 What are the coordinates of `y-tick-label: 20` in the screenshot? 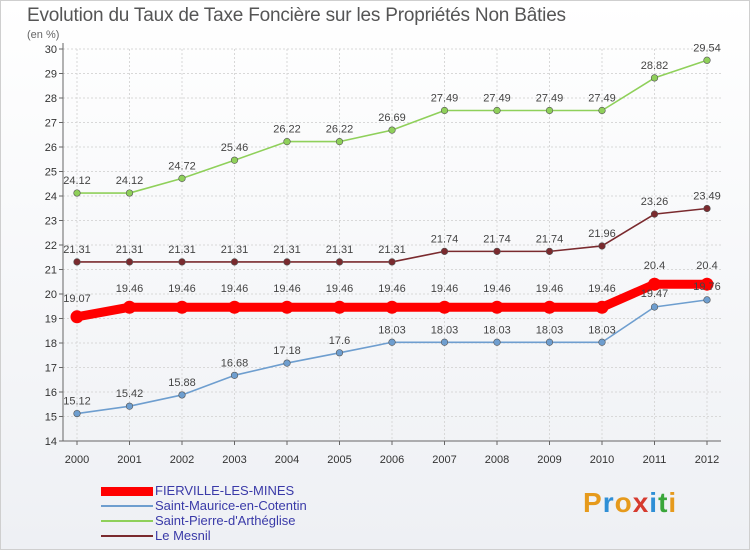 It's located at (51, 295).